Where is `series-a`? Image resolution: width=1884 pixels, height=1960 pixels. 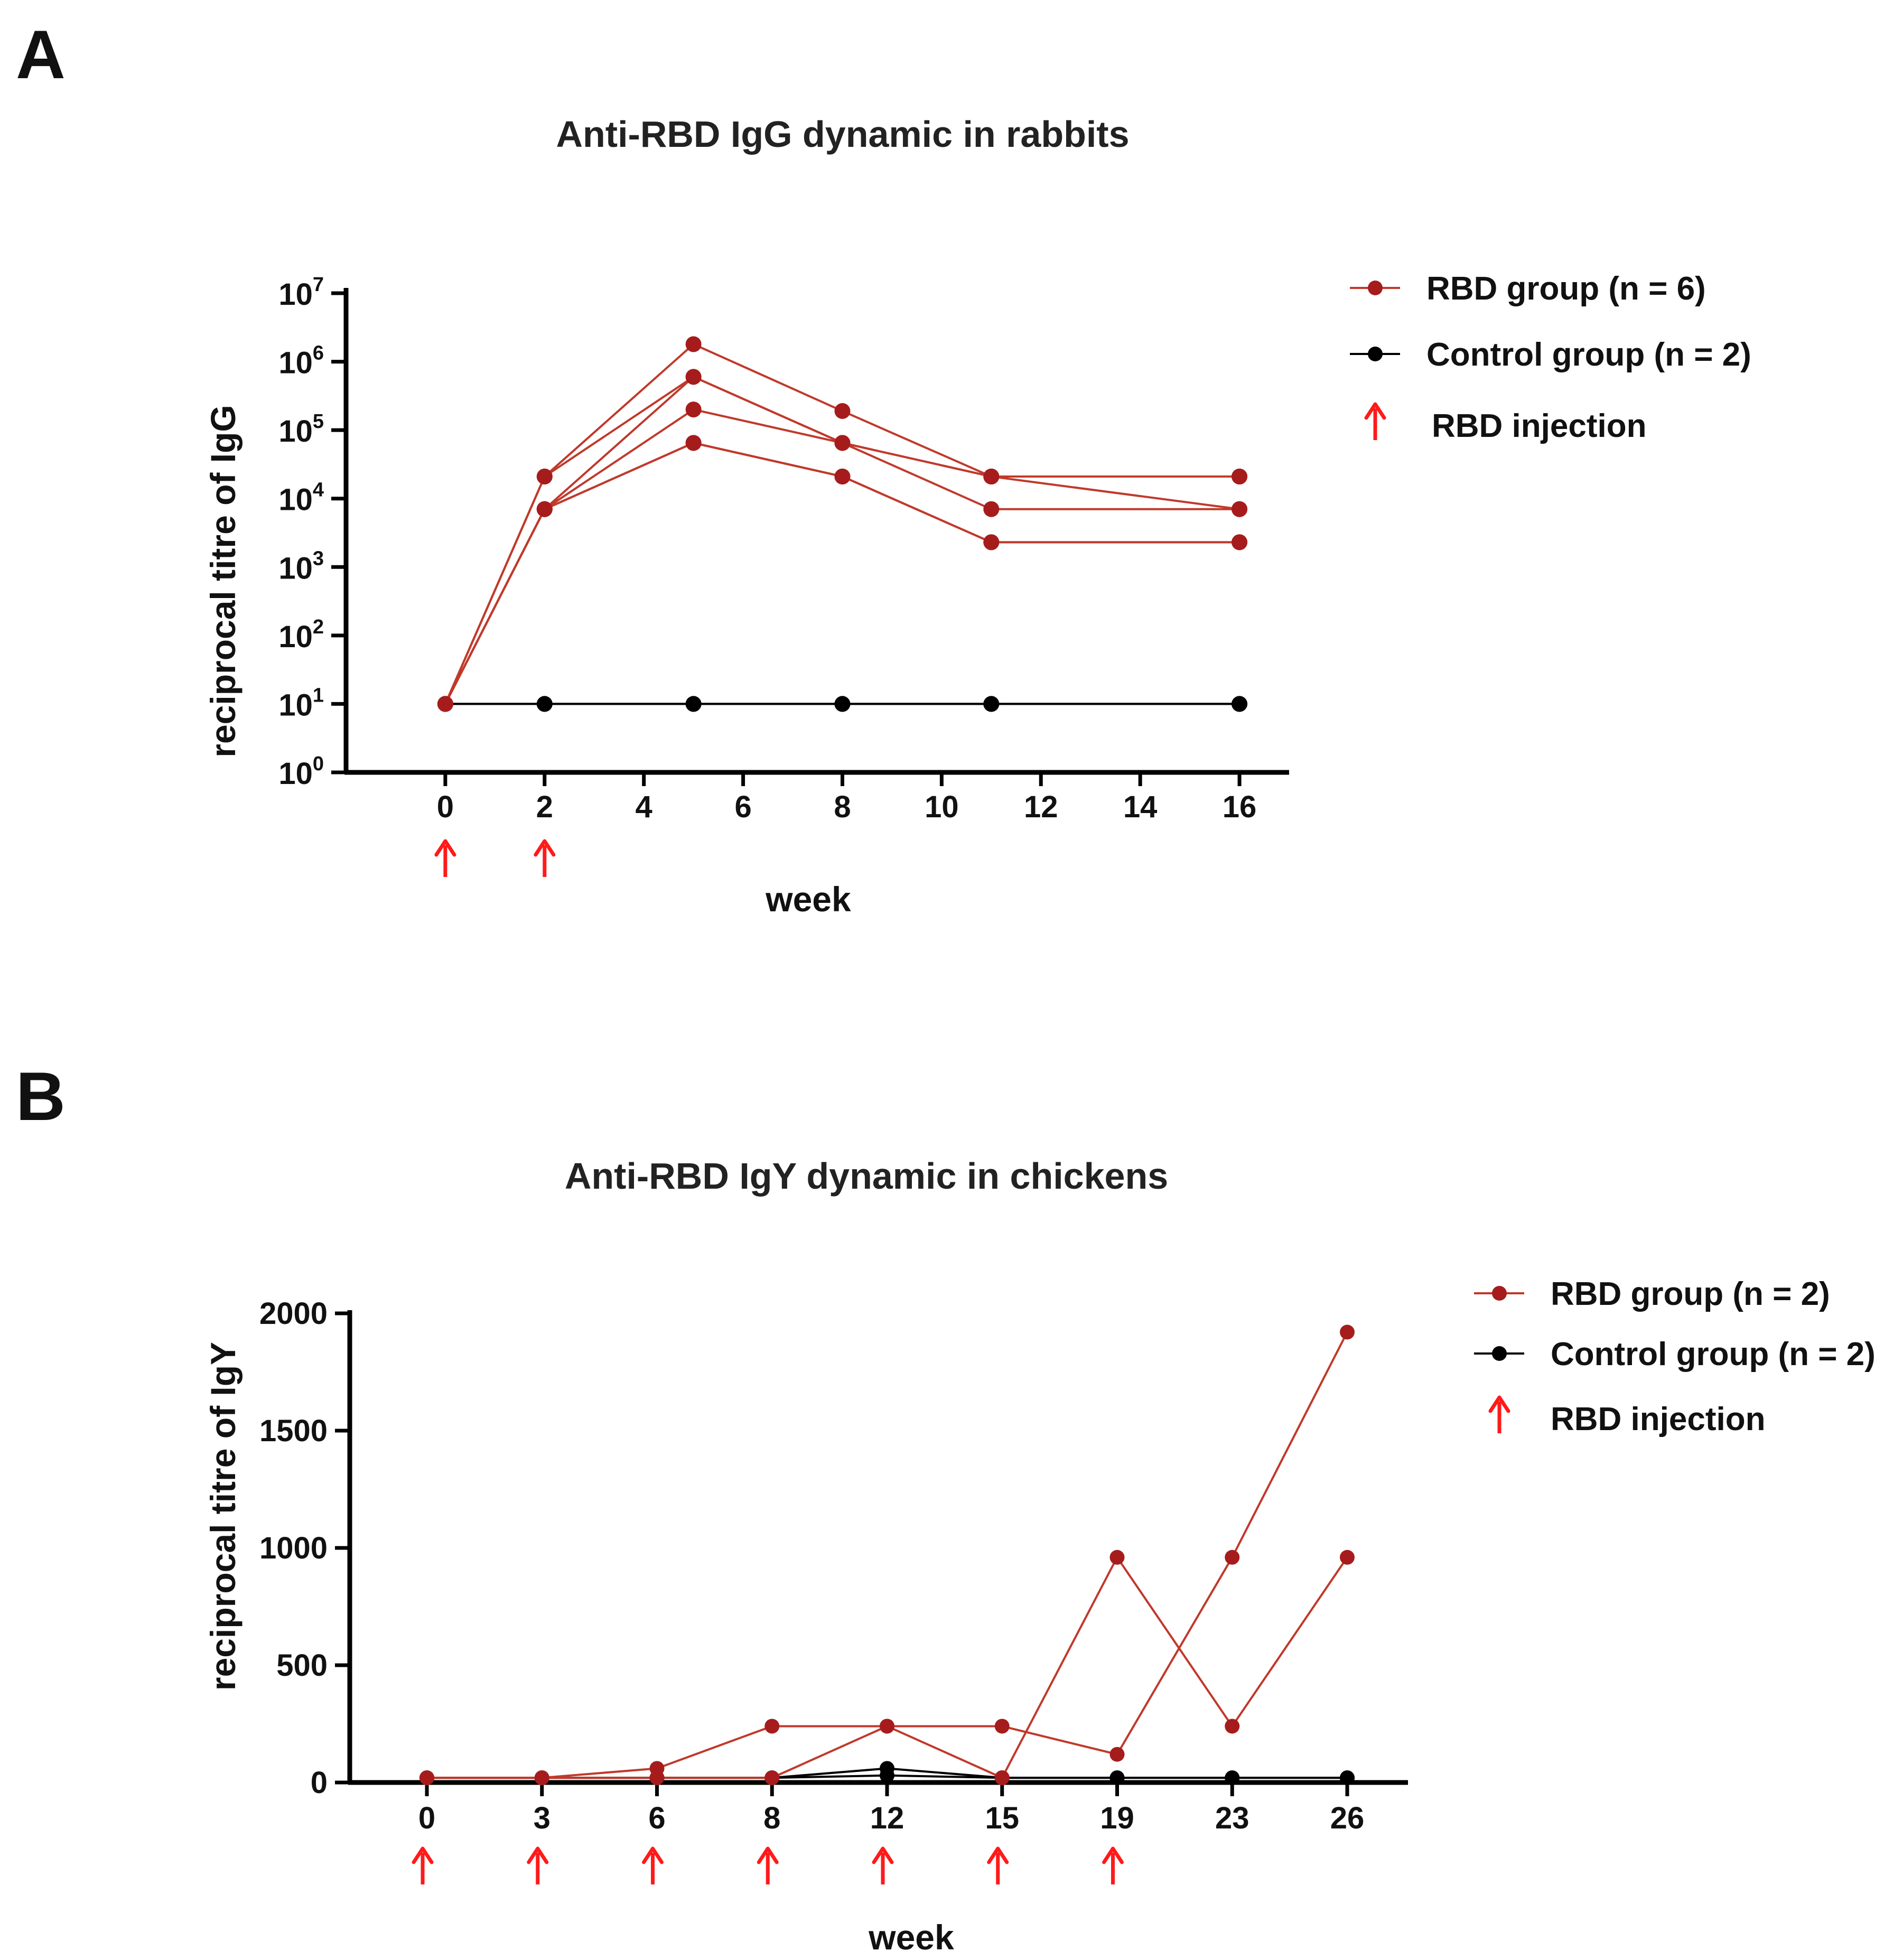 series-a is located at coordinates (842, 524).